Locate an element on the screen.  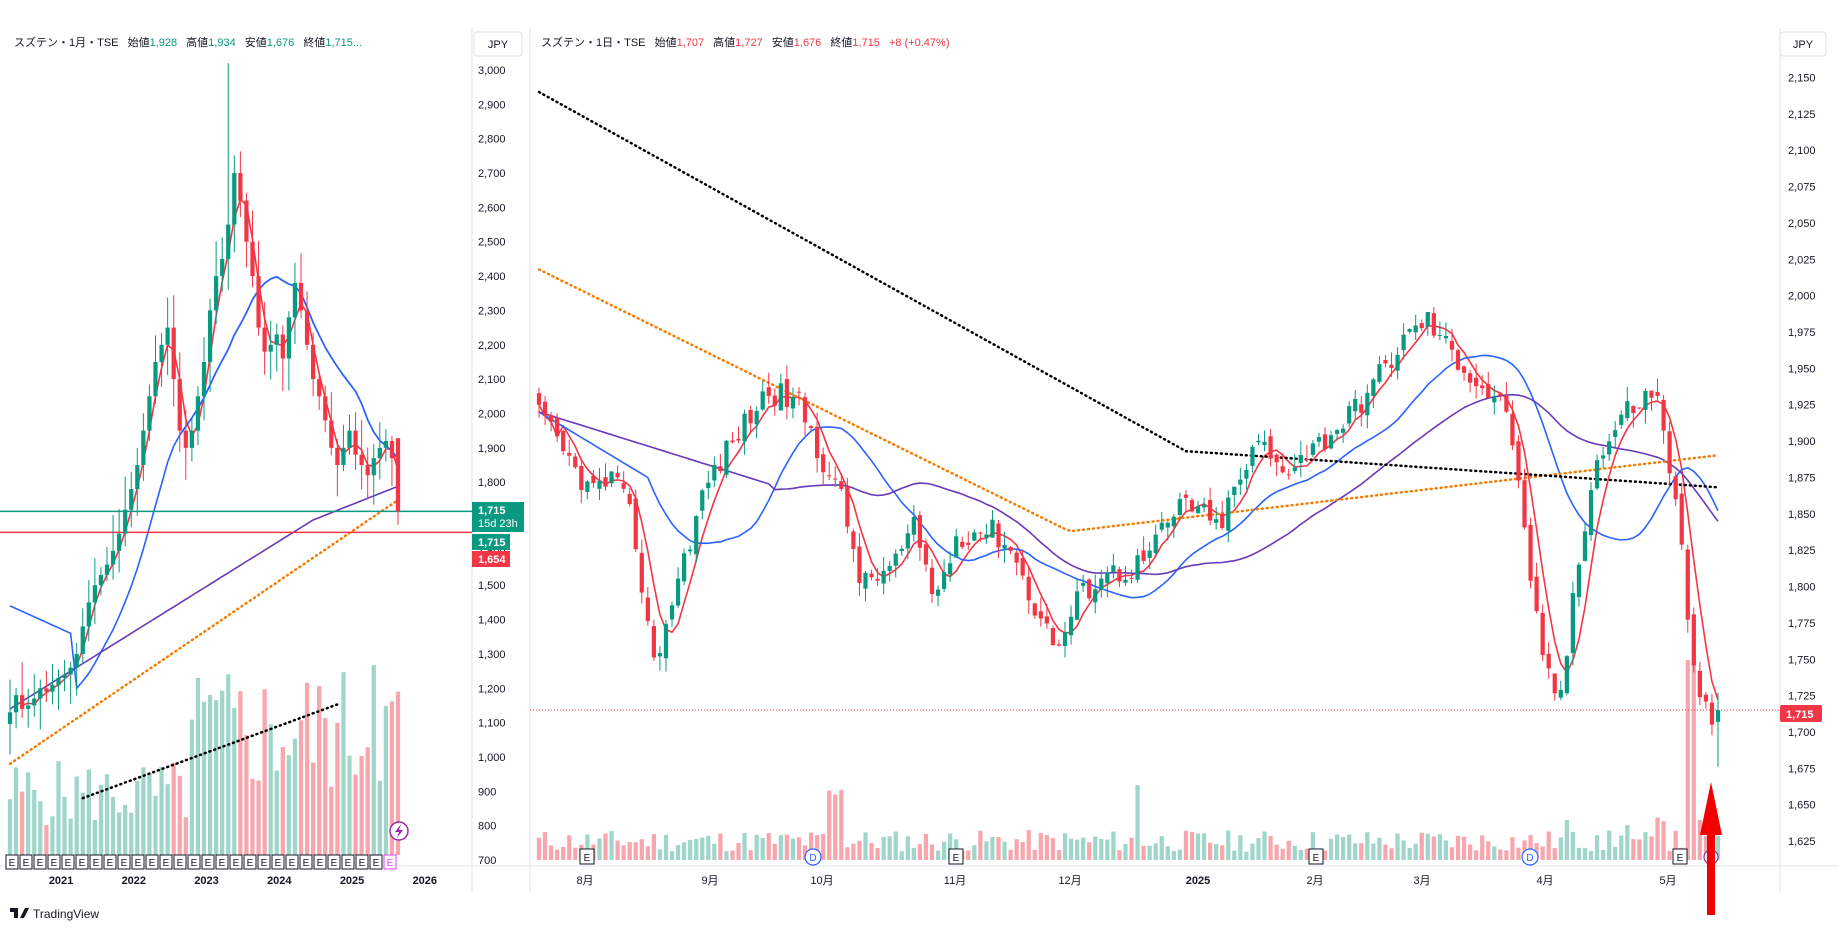
left-currency-button is located at coordinates (498, 44).